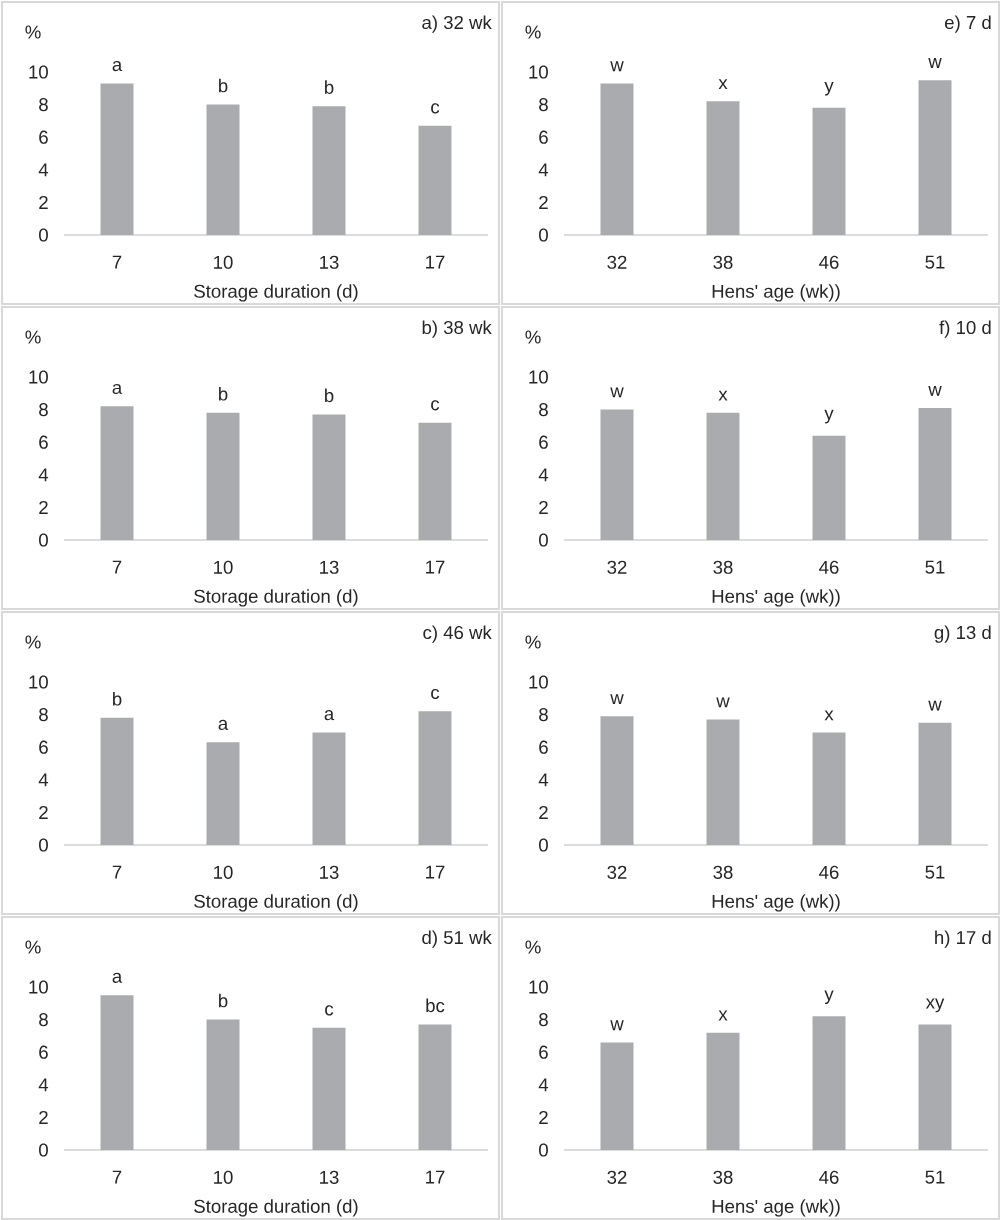 Image resolution: width=1003 pixels, height=1220 pixels. Describe the element at coordinates (968, 24) in the screenshot. I see `chart-title: e) 7 d` at that location.